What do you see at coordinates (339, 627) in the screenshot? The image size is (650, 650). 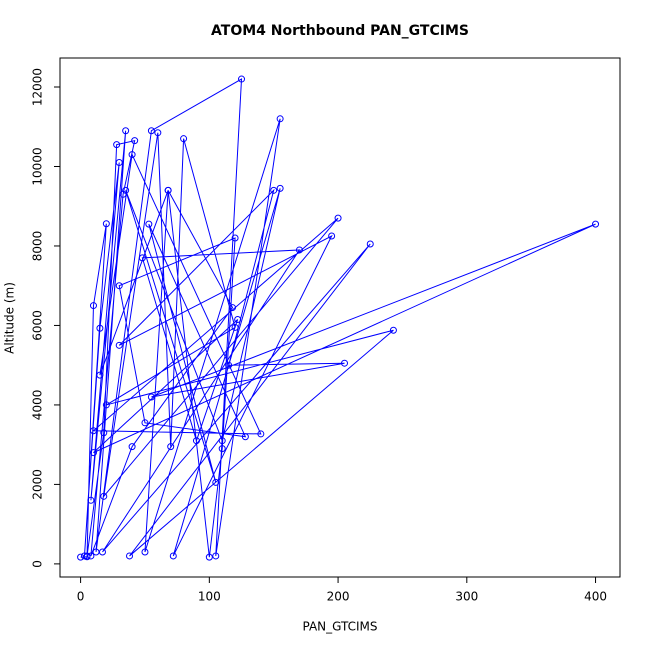 I see `x-axis-title: PAN_GTCIMS` at bounding box center [339, 627].